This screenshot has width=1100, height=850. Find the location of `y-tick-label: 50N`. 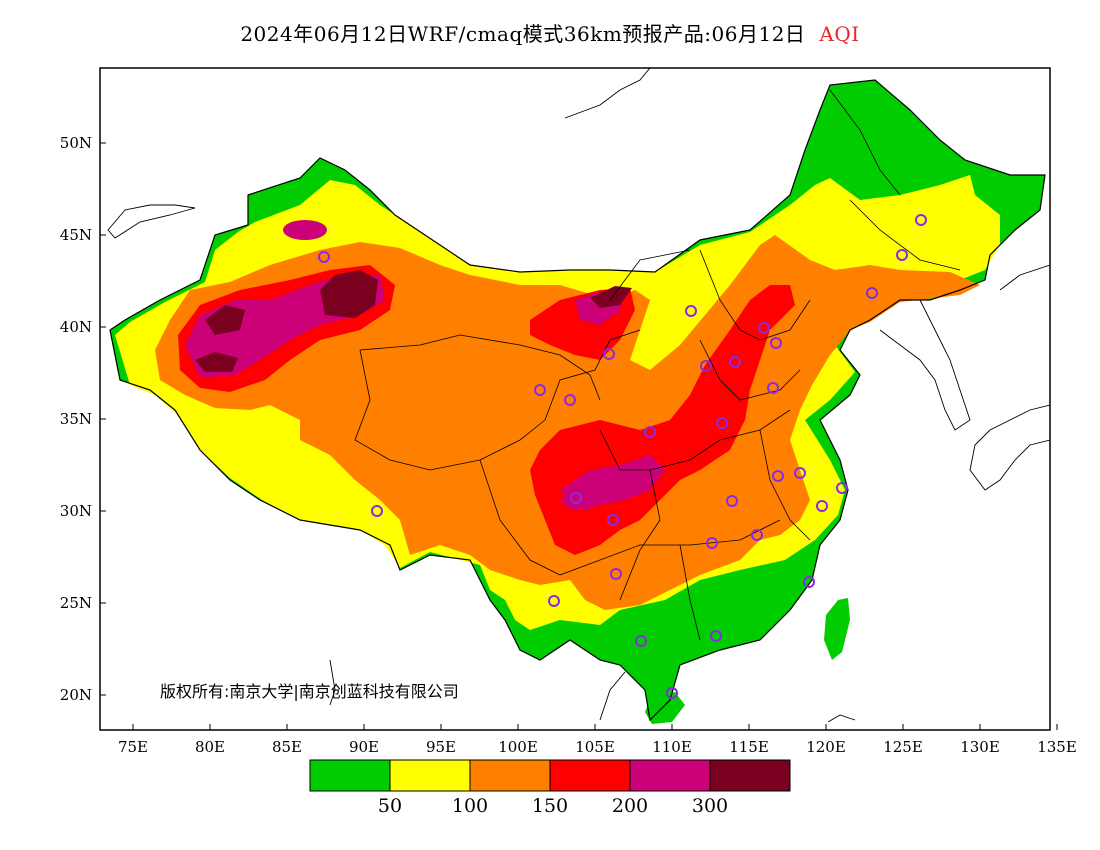

y-tick-label: 50N is located at coordinates (76, 143).